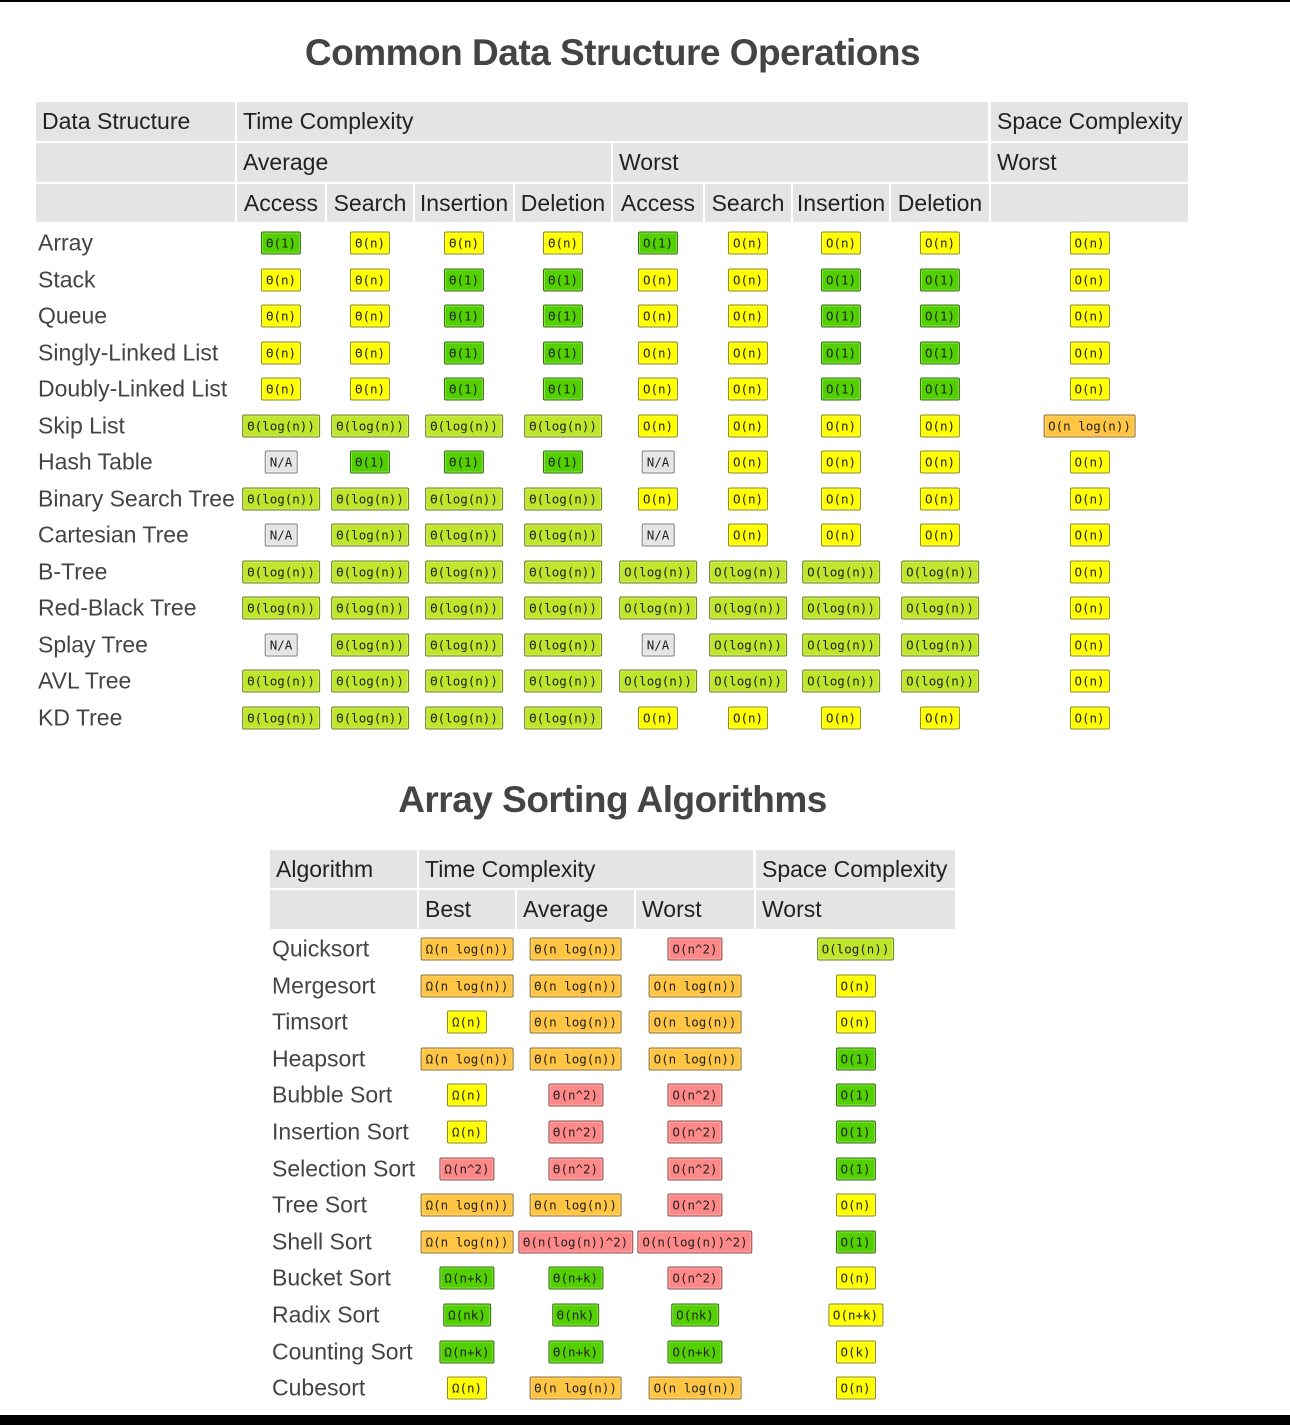  Describe the element at coordinates (645, 1420) in the screenshot. I see `bottom-bar` at that location.